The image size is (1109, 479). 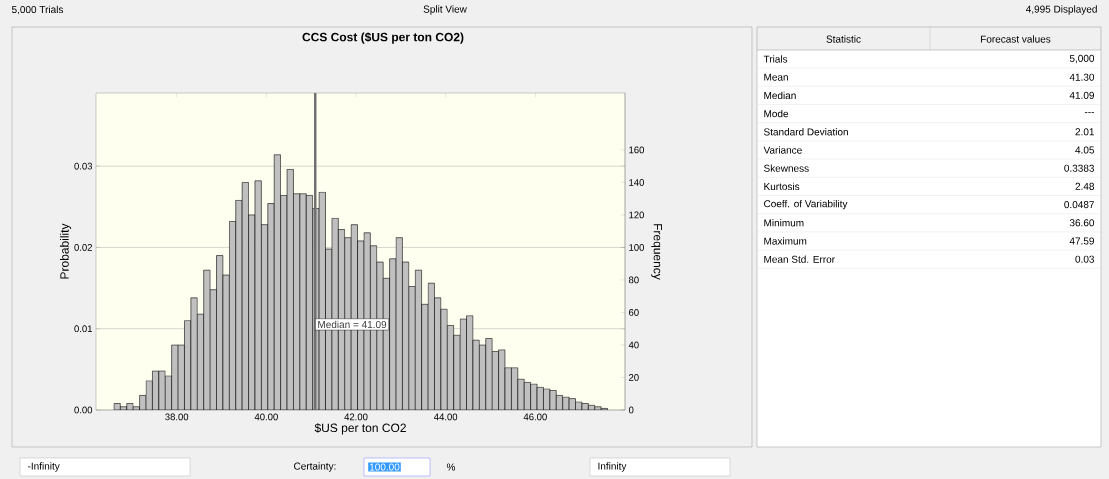 I want to click on x-axis-title: $US per ton CO2, so click(x=360, y=429).